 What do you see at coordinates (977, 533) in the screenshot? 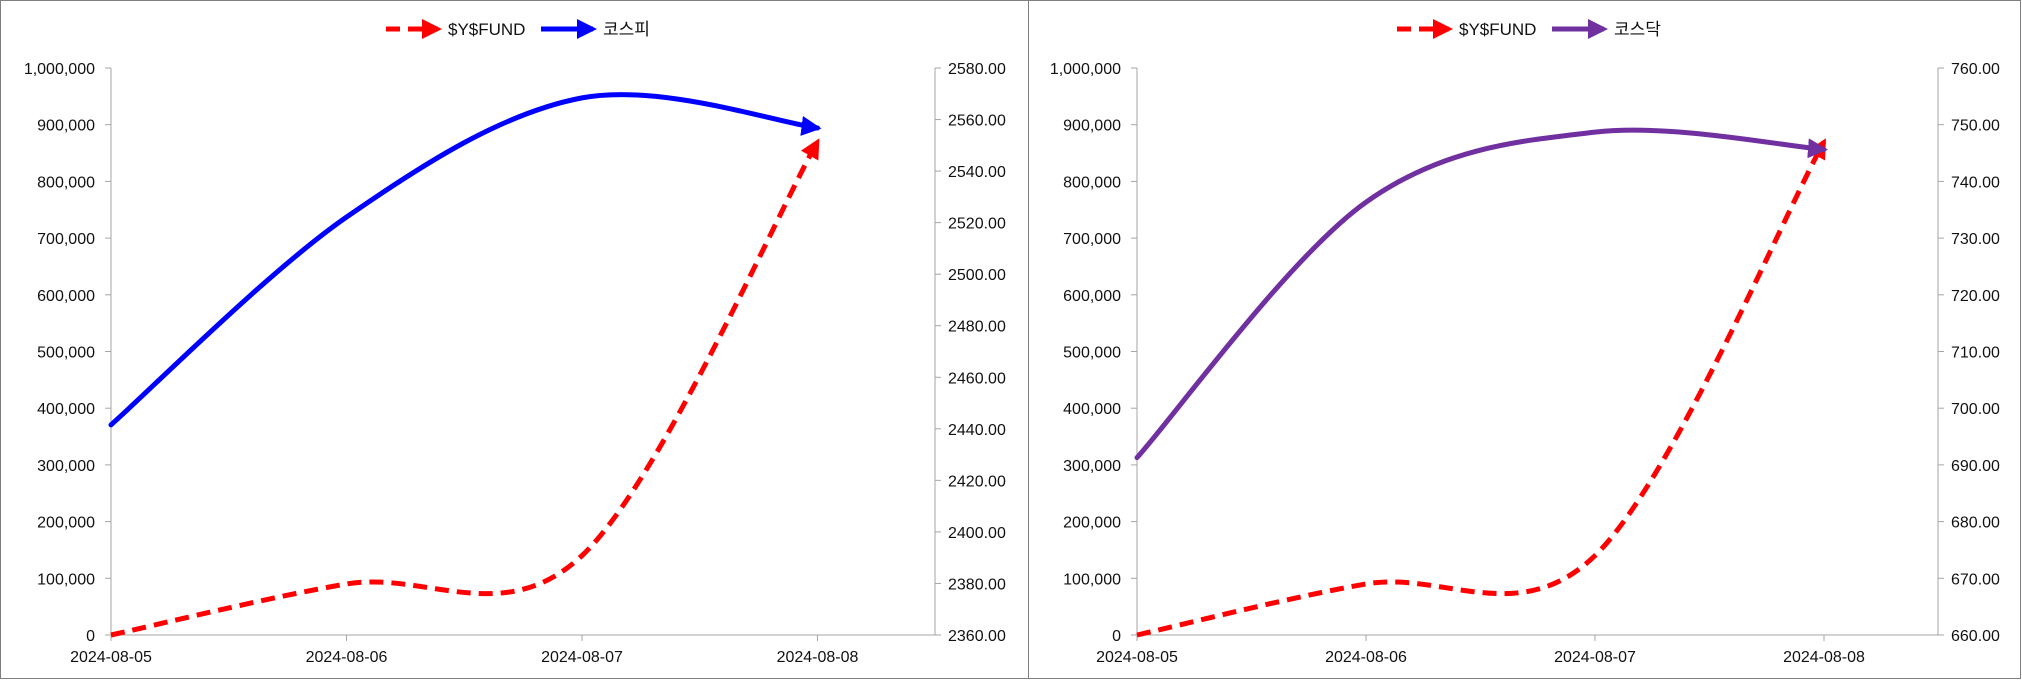
I see `y-right-tick-label: 2400.00` at bounding box center [977, 533].